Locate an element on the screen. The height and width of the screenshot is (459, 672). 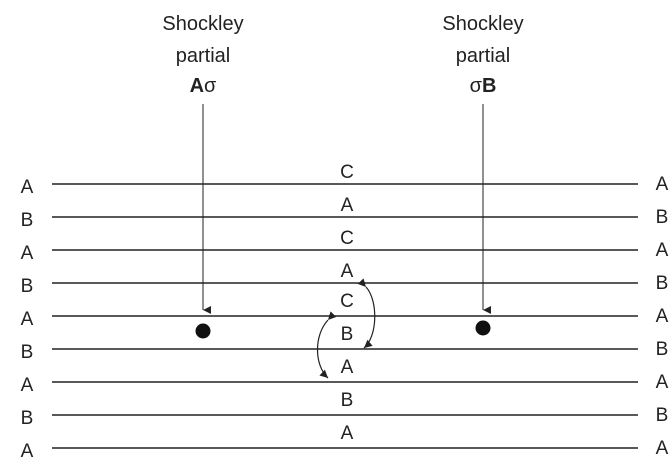
partial-label-left: Shockley partial Aσ is located at coordinates (202, 55).